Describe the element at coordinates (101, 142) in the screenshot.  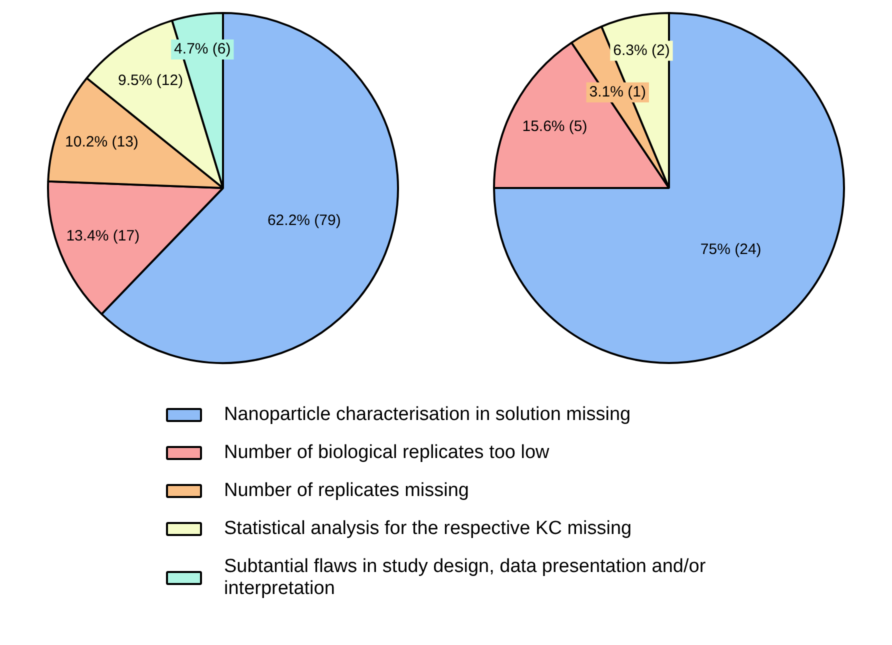
I see `data-label: 10.2% (13)` at that location.